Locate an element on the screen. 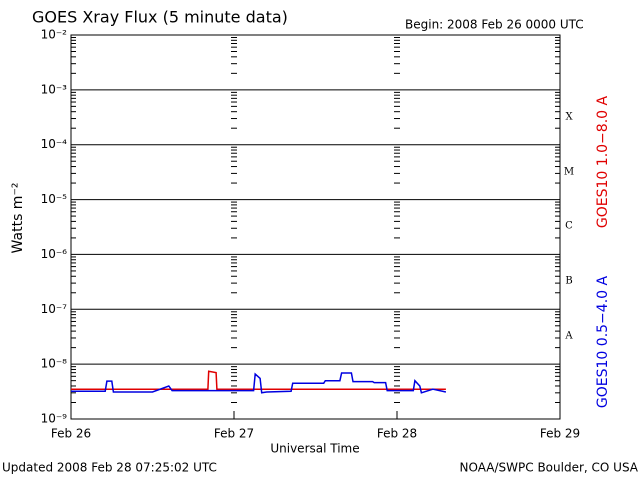  class-label: M is located at coordinates (569, 172).